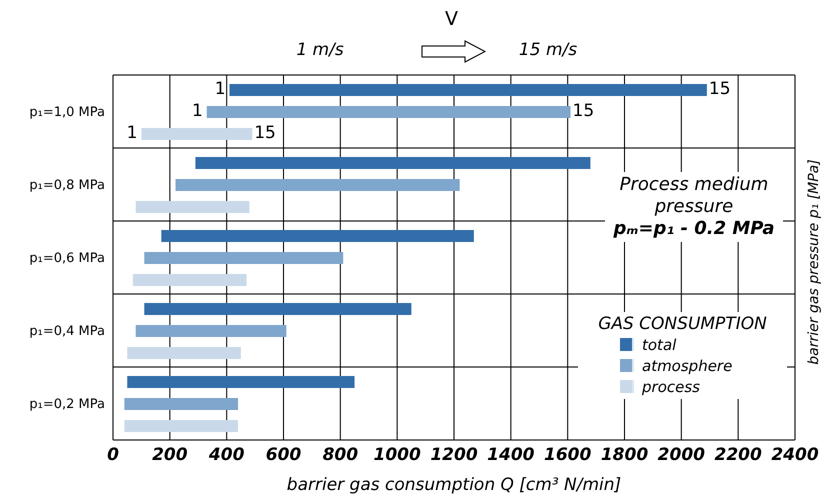 Image resolution: width=825 pixels, height=497 pixels. I want to click on x-tick-label: 2200, so click(738, 455).